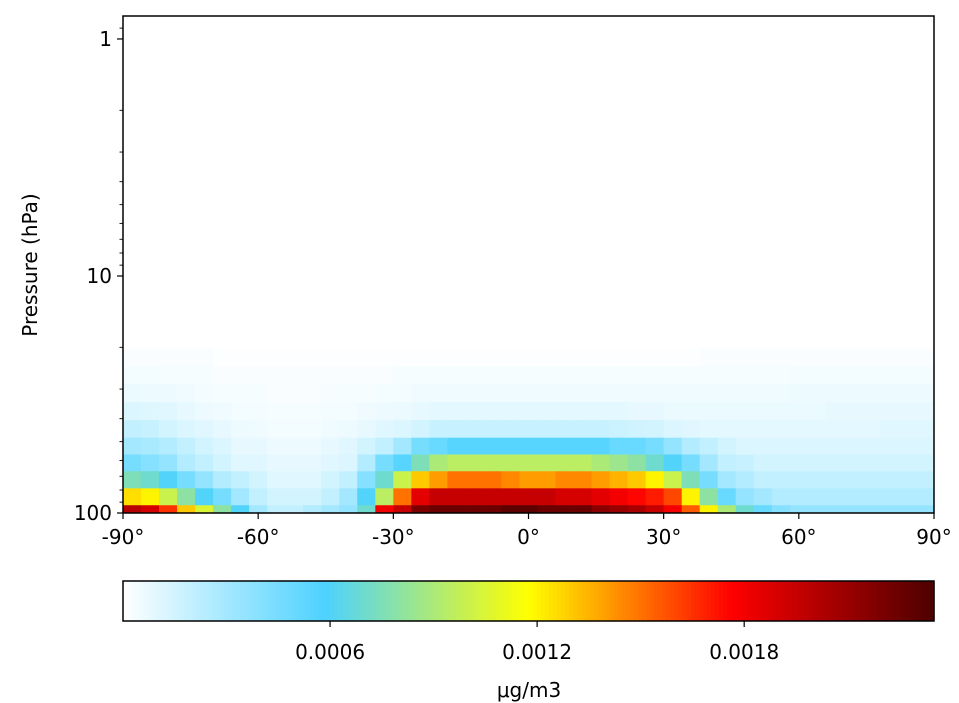 This screenshot has height=703, width=959. What do you see at coordinates (527, 531) in the screenshot?
I see `x-axis: -90° -60° -30° 0° 30° 60° 90°` at bounding box center [527, 531].